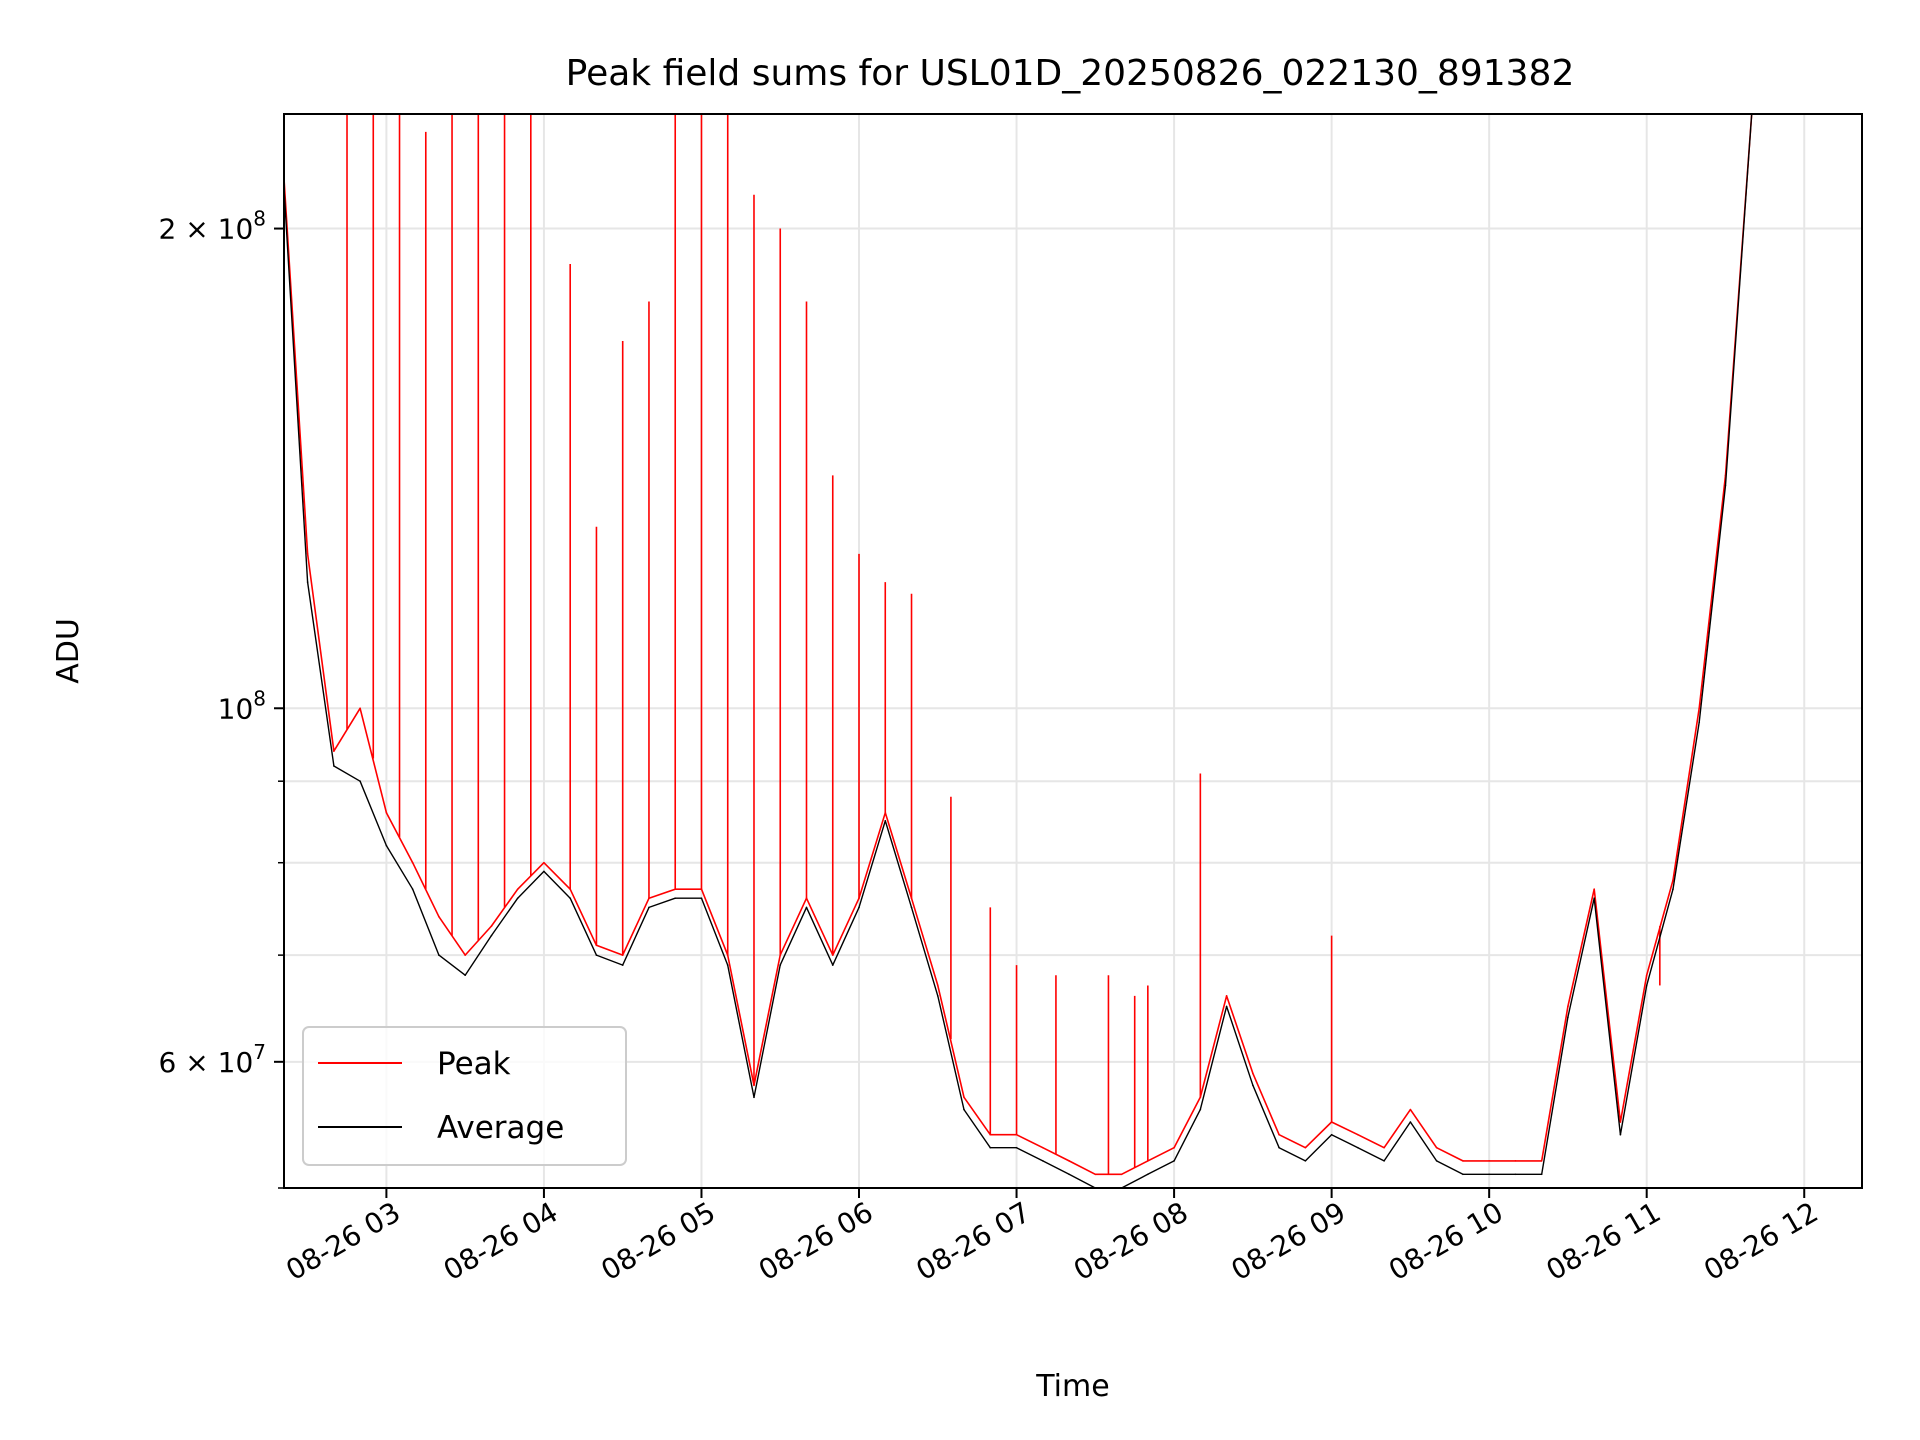 This screenshot has width=1920, height=1440. I want to click on y-tick-label: 108, so click(242, 705).